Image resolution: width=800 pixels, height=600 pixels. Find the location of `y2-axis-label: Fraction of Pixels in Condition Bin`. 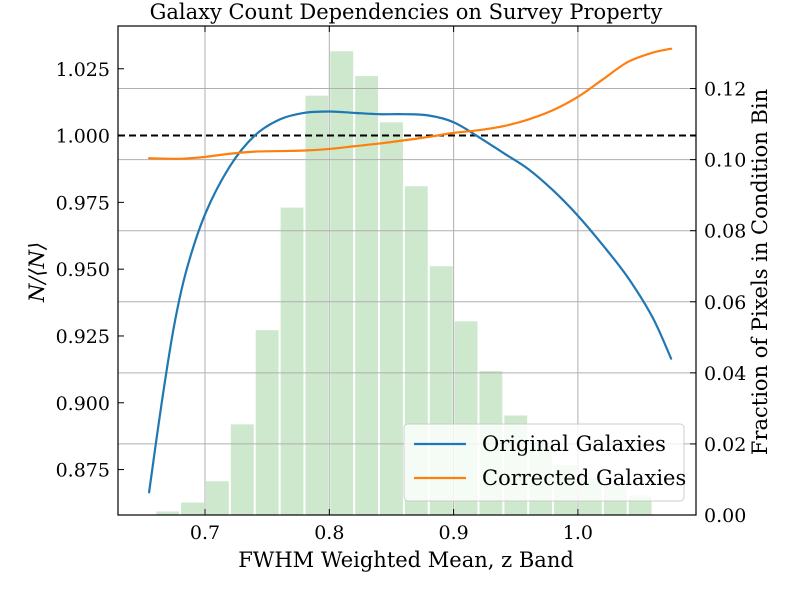

y2-axis-label: Fraction of Pixels in Condition Bin is located at coordinates (760, 272).